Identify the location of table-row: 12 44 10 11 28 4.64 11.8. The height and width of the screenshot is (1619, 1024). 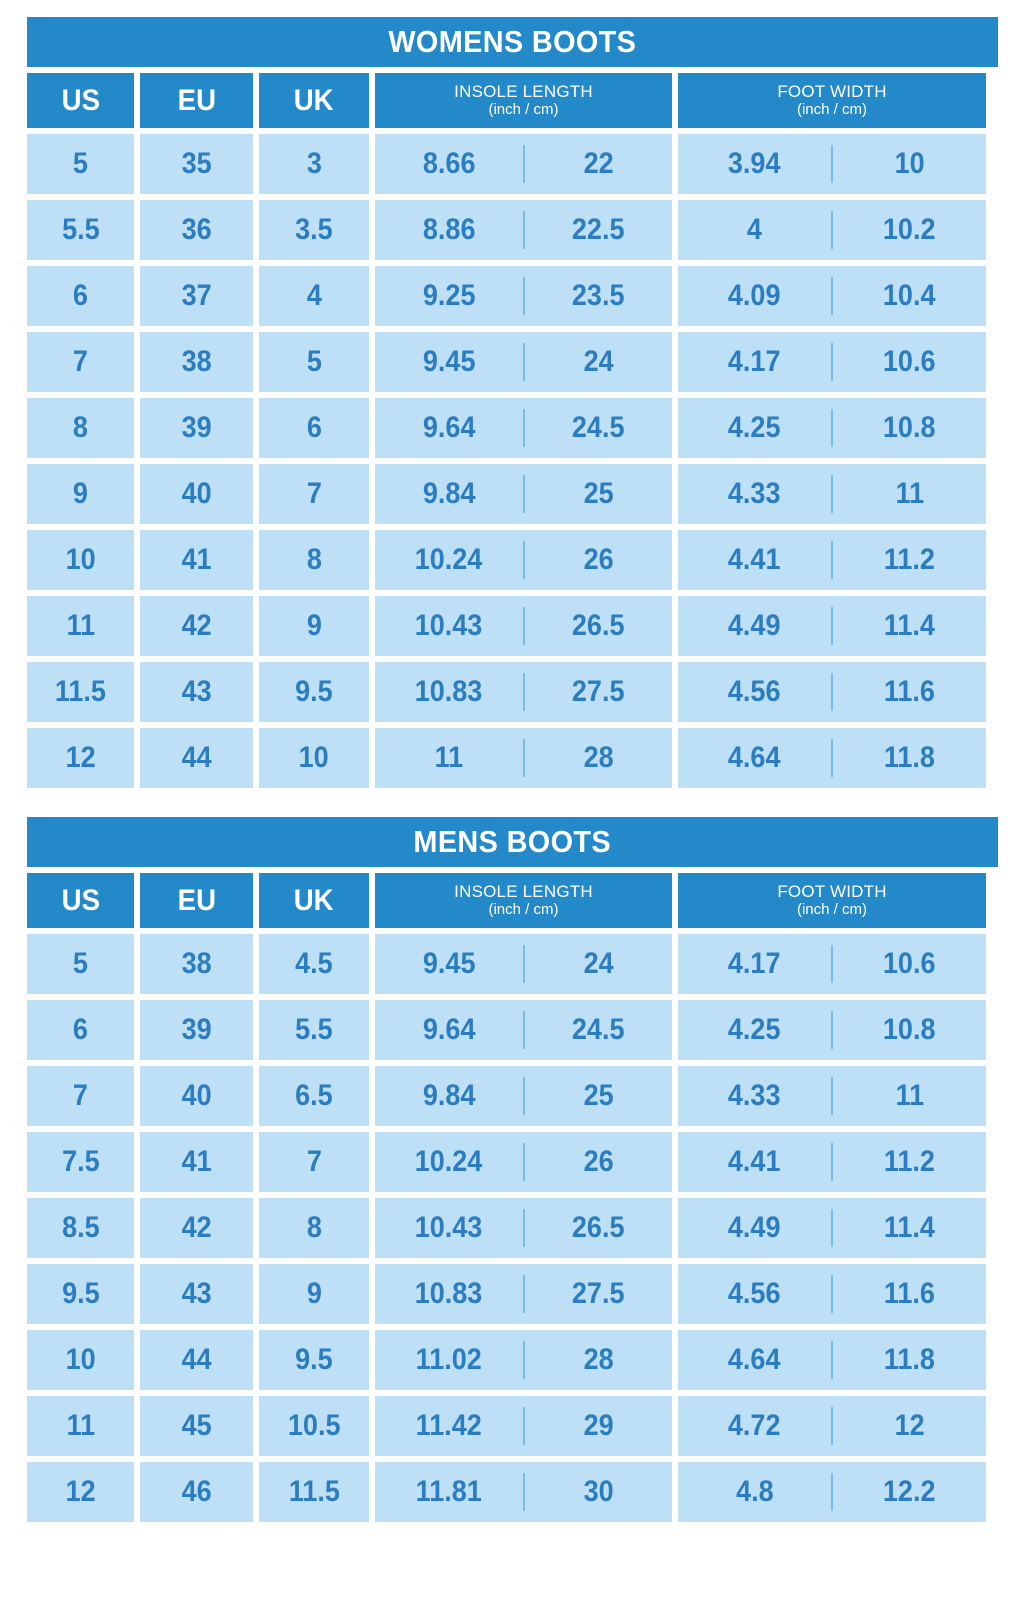
(512, 758).